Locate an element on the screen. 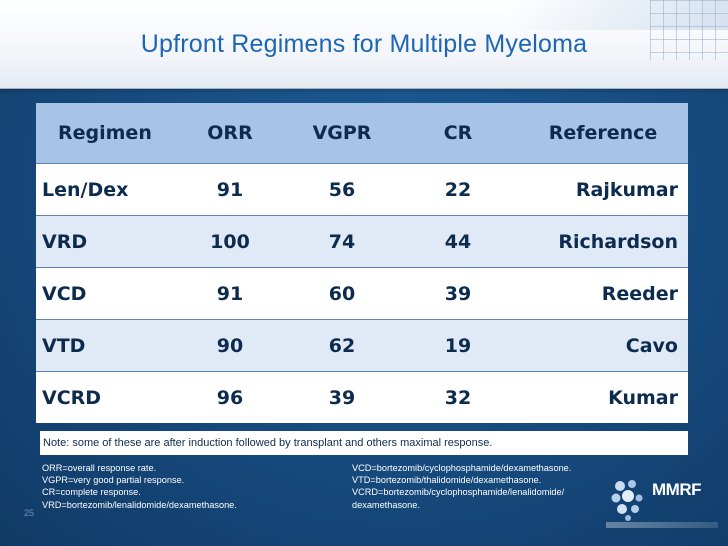 The image size is (728, 546). cell-cr: 19 is located at coordinates (458, 345).